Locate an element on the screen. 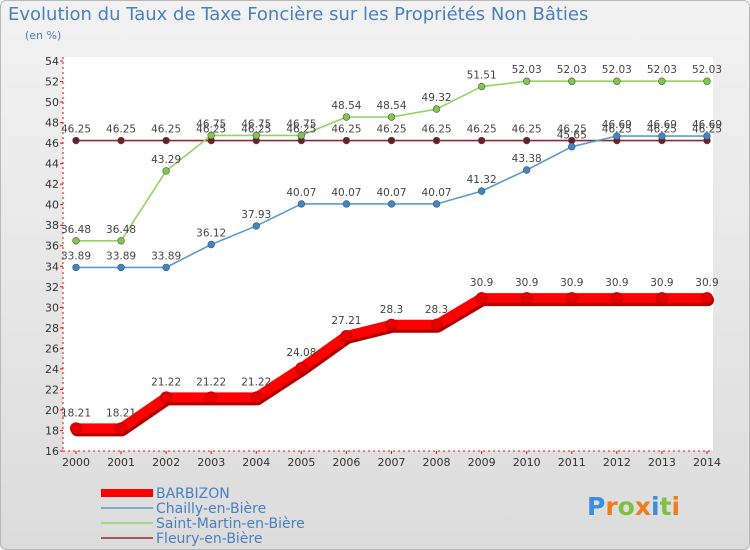  x-tick-label: 2005 is located at coordinates (301, 462).